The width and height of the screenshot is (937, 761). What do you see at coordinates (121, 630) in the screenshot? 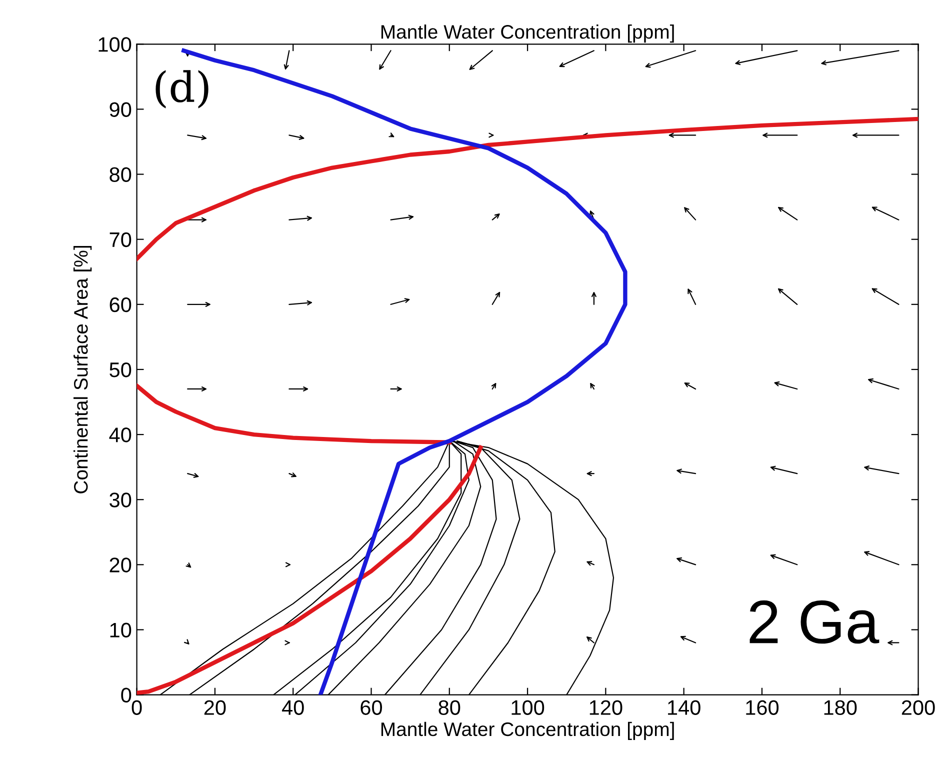
I see `y-tick-label: 10` at bounding box center [121, 630].